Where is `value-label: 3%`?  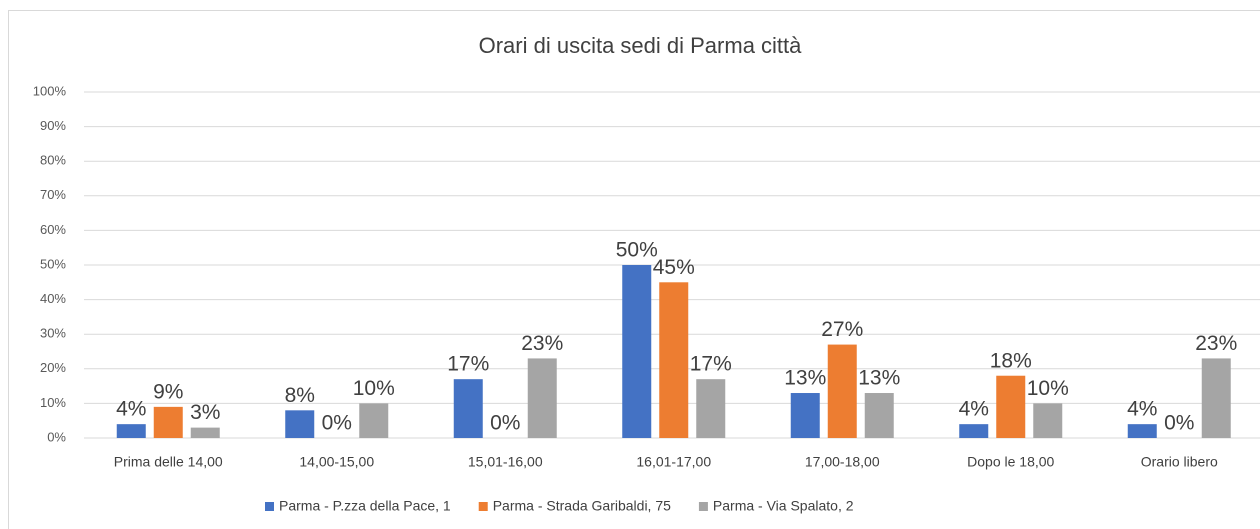 value-label: 3% is located at coordinates (205, 412).